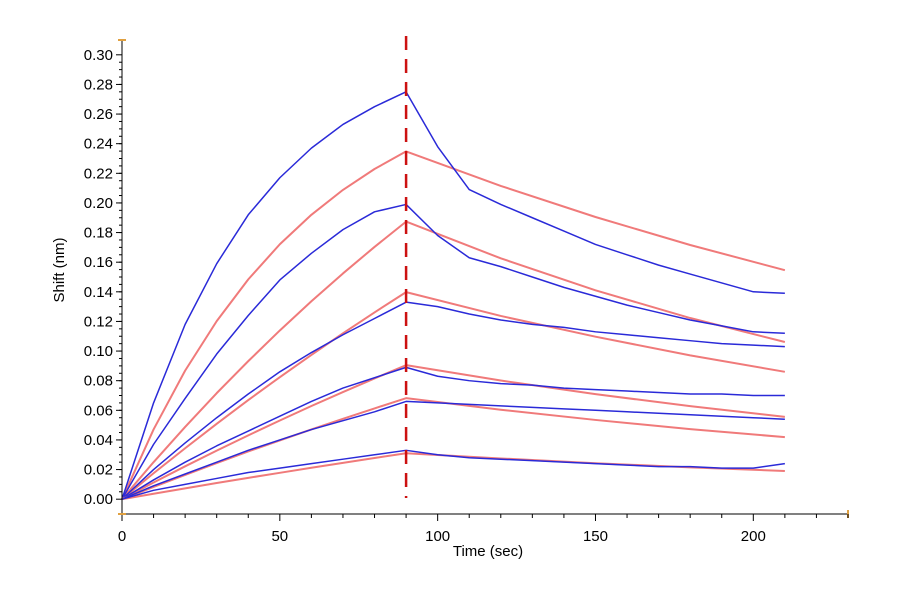 The width and height of the screenshot is (900, 600). I want to click on x-tick-label: 100, so click(437, 536).